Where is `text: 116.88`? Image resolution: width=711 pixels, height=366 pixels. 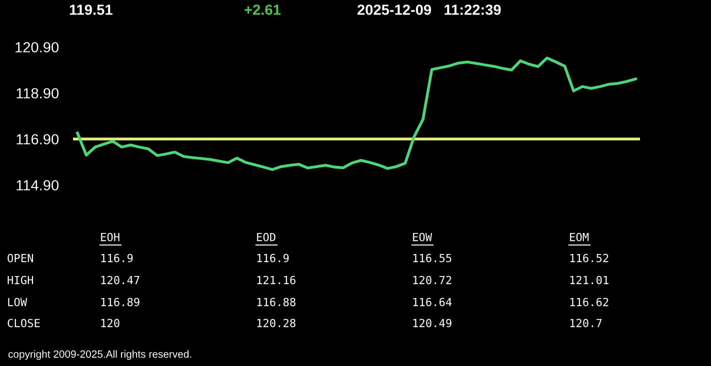
text: 116.88 is located at coordinates (276, 302).